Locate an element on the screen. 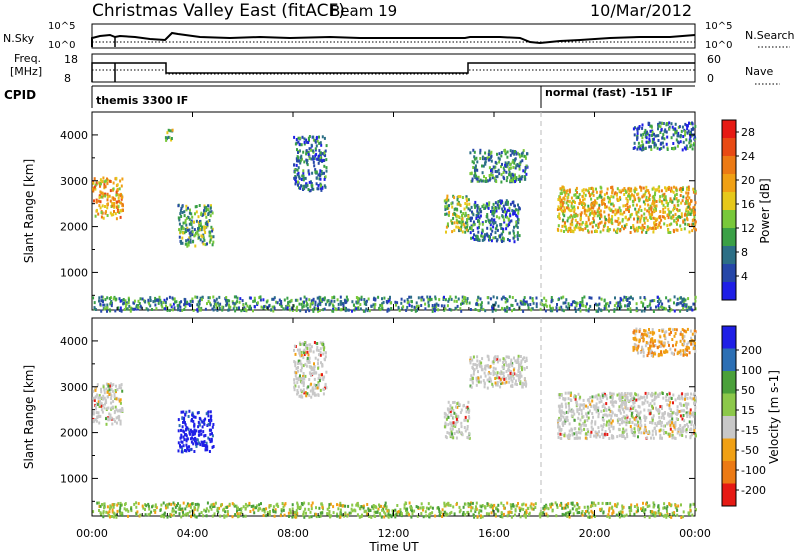 This screenshot has width=800, height=554. nsearch-tick-bottom: 10^0 is located at coordinates (718, 45).